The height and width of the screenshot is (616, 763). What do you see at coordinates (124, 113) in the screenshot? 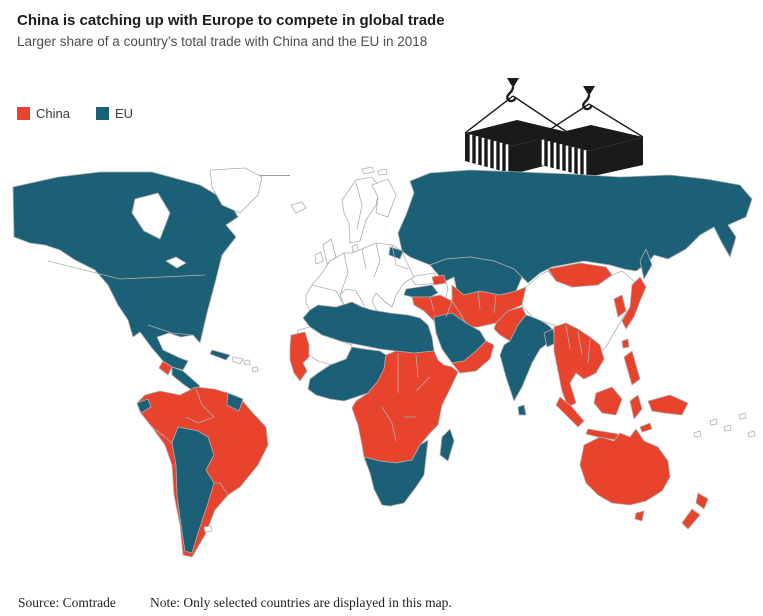
I see `legend-label-eu: EU` at bounding box center [124, 113].